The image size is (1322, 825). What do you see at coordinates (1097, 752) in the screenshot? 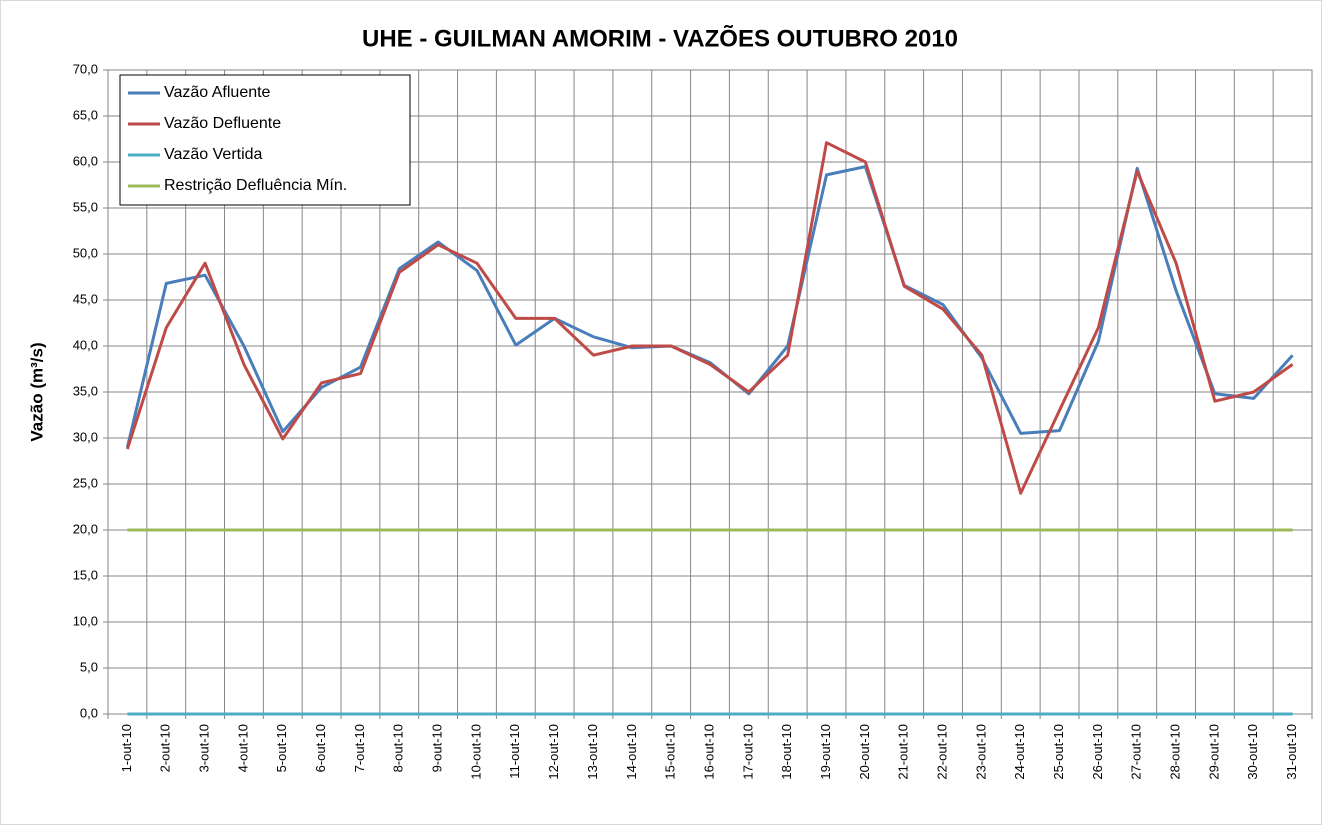
I see `x-tick-label: 26-out-10` at bounding box center [1097, 752].